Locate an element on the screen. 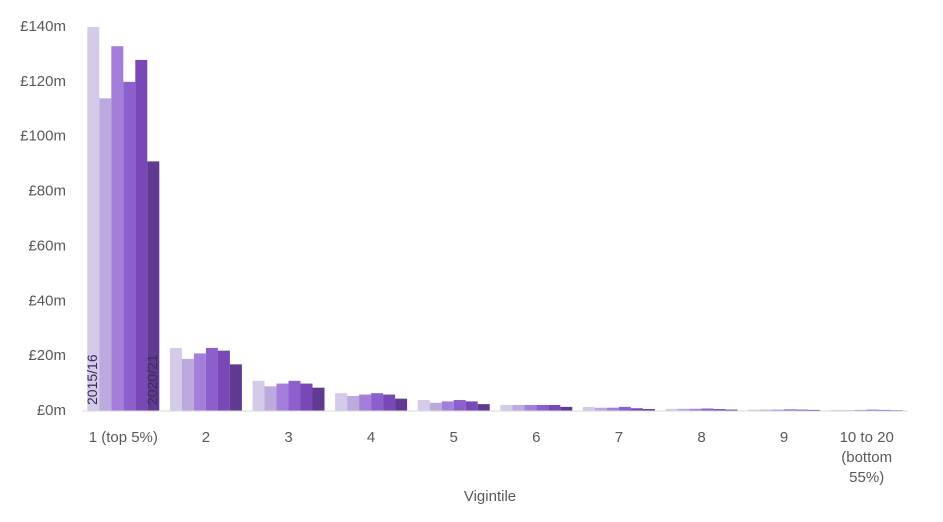 This screenshot has height=522, width=943. x-tick-label: 7 is located at coordinates (619, 437).